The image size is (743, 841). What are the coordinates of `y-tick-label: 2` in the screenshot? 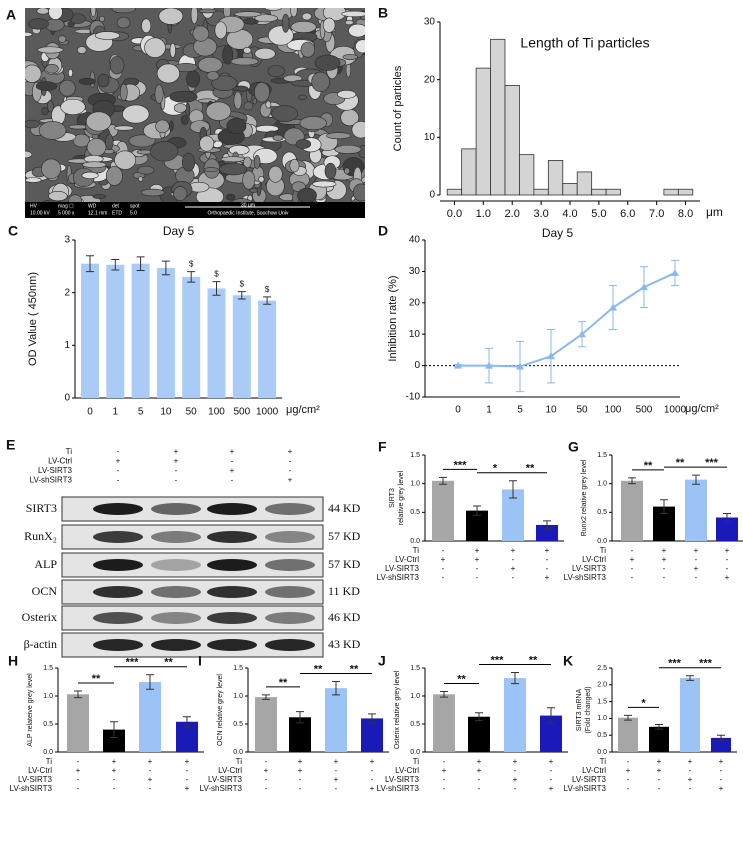 It's located at (67, 292).